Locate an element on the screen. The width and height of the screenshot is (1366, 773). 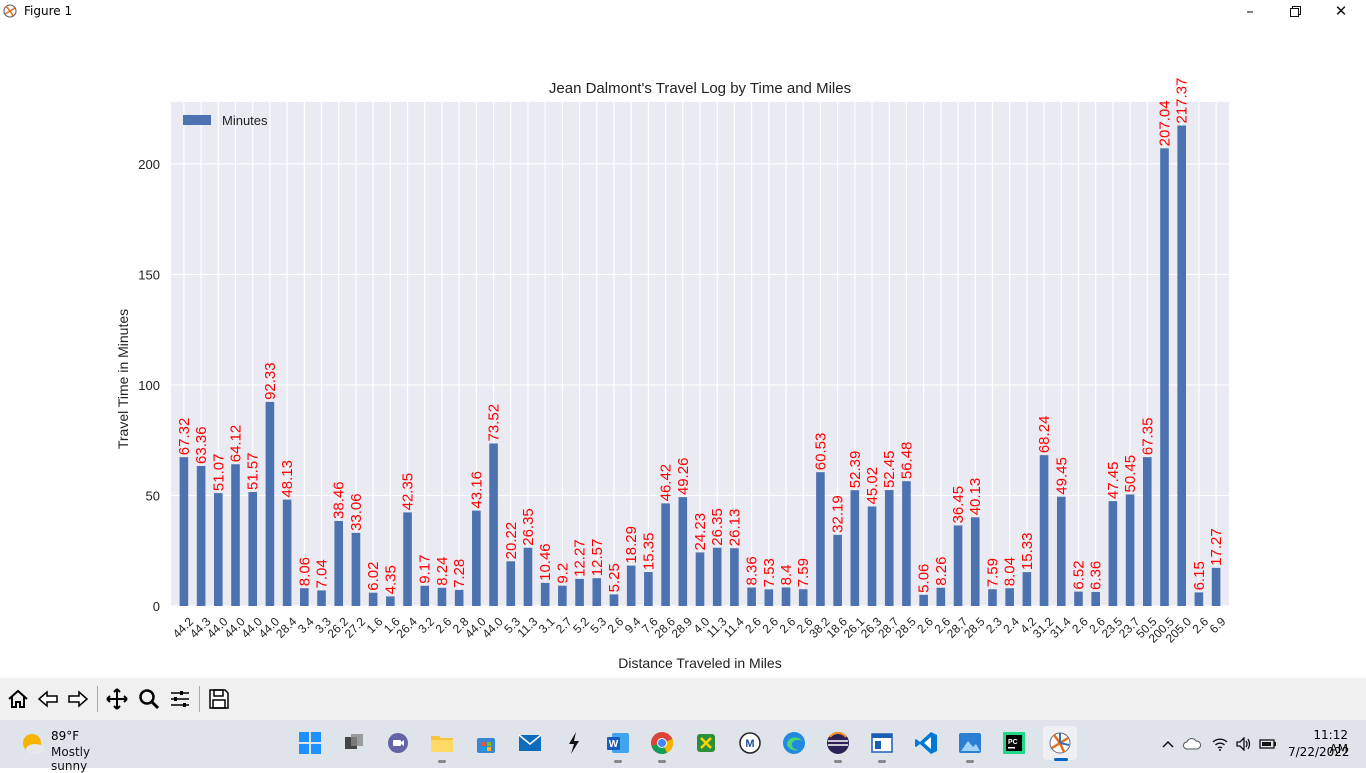
vscode-icon is located at coordinates (926, 743).